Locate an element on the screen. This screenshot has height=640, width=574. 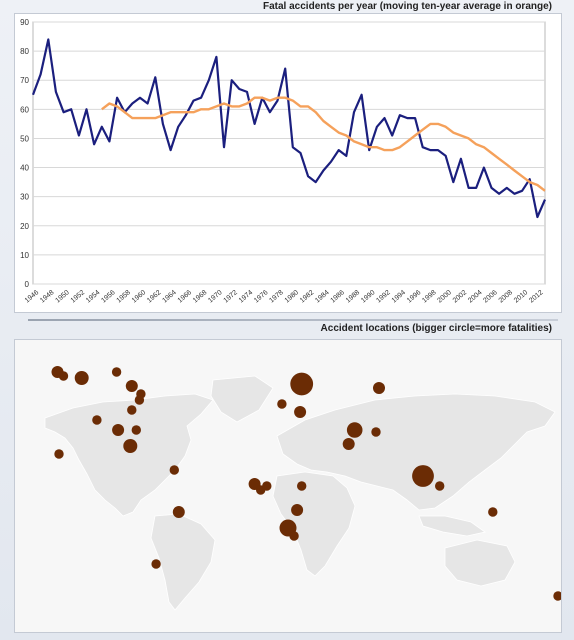
x-tick-label: 1958 is located at coordinates (124, 296).